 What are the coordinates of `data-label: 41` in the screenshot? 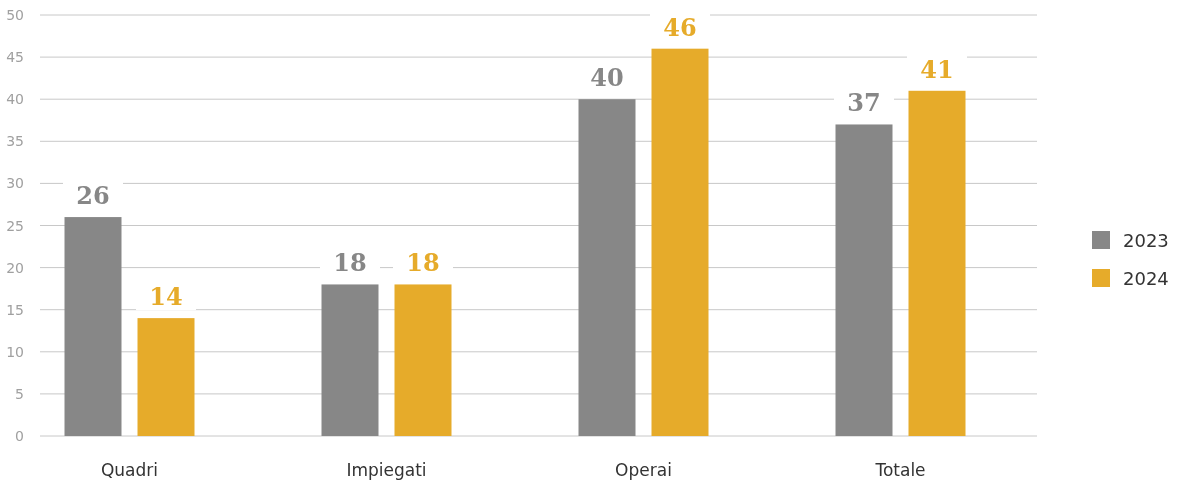 It's located at (937, 69).